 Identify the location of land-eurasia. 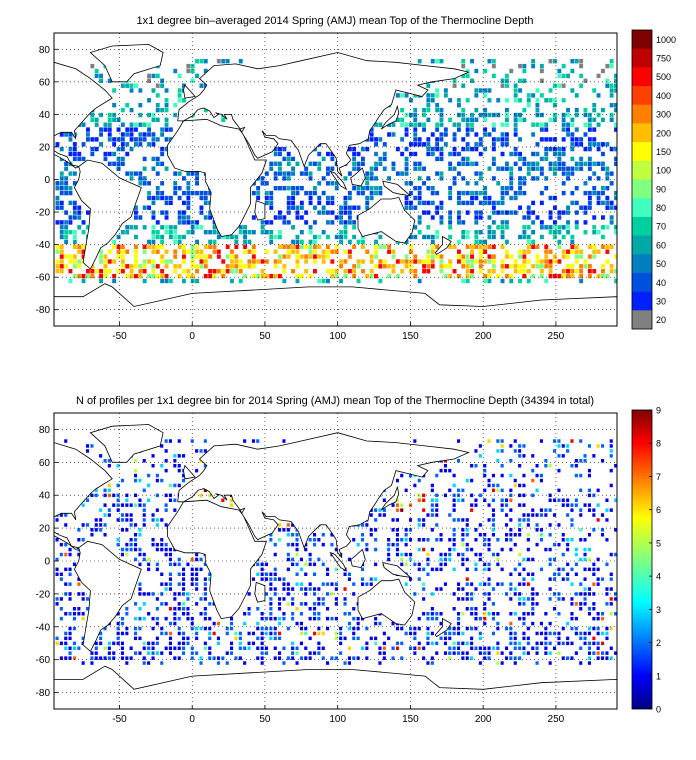
(323, 114).